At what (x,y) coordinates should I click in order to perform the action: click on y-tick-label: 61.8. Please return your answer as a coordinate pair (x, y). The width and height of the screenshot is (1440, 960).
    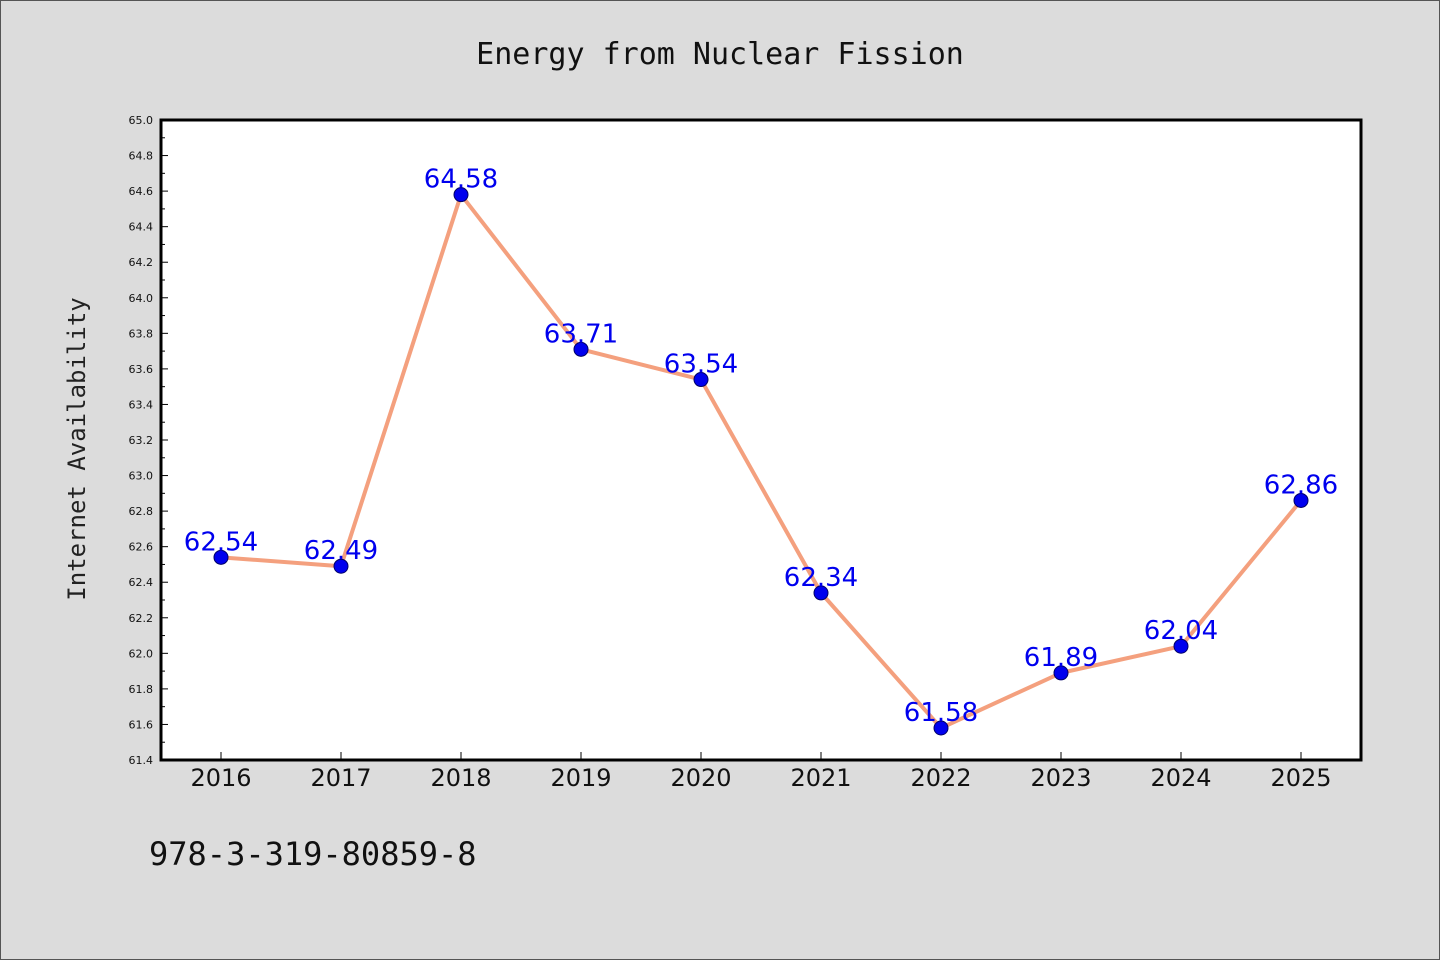
    Looking at the image, I should click on (141, 689).